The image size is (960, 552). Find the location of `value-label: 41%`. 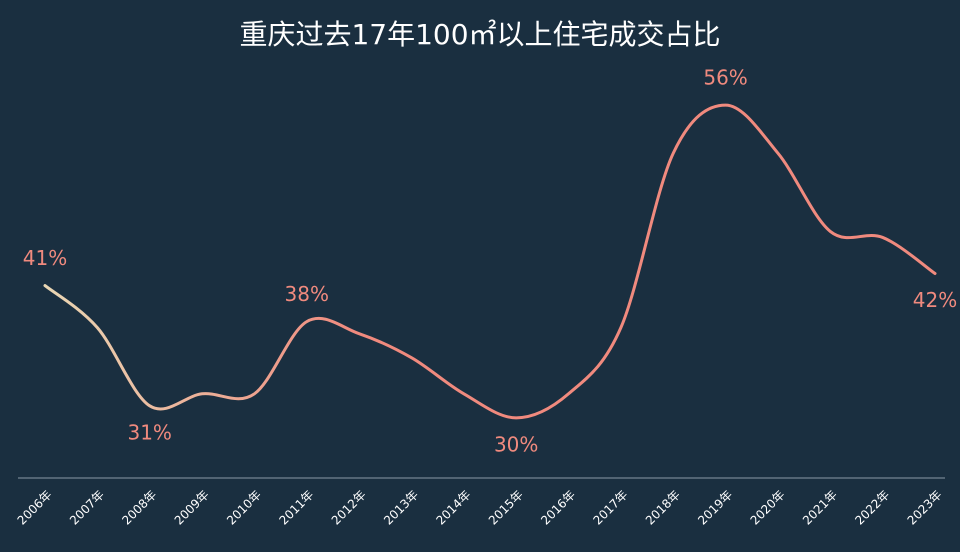

value-label: 41% is located at coordinates (45, 258).